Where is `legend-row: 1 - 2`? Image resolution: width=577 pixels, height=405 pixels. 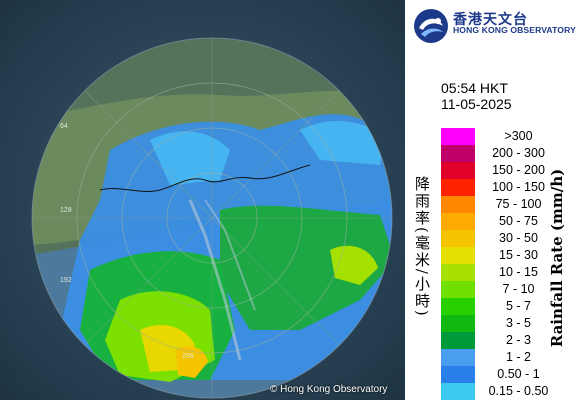
legend-row: 1 - 2 is located at coordinates (509, 357).